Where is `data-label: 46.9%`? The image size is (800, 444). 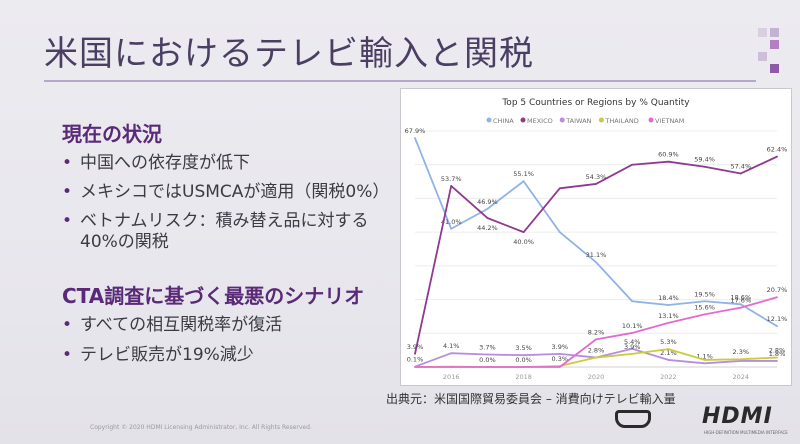
data-label: 46.9% is located at coordinates (487, 202).